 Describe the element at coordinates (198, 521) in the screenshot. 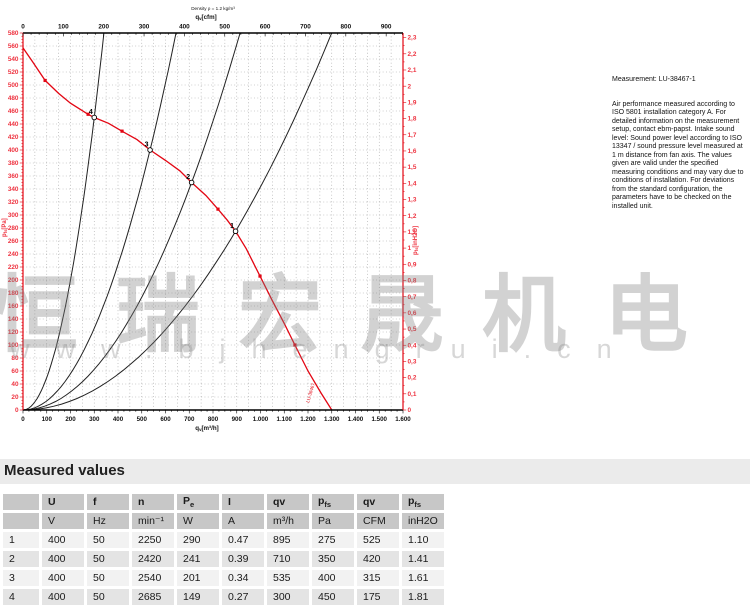

I see `col-unit: W` at that location.